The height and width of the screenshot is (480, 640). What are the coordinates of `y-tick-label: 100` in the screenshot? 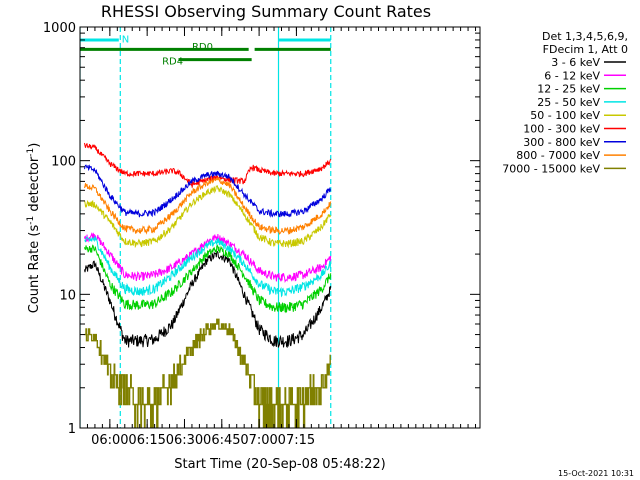 It's located at (63, 162).